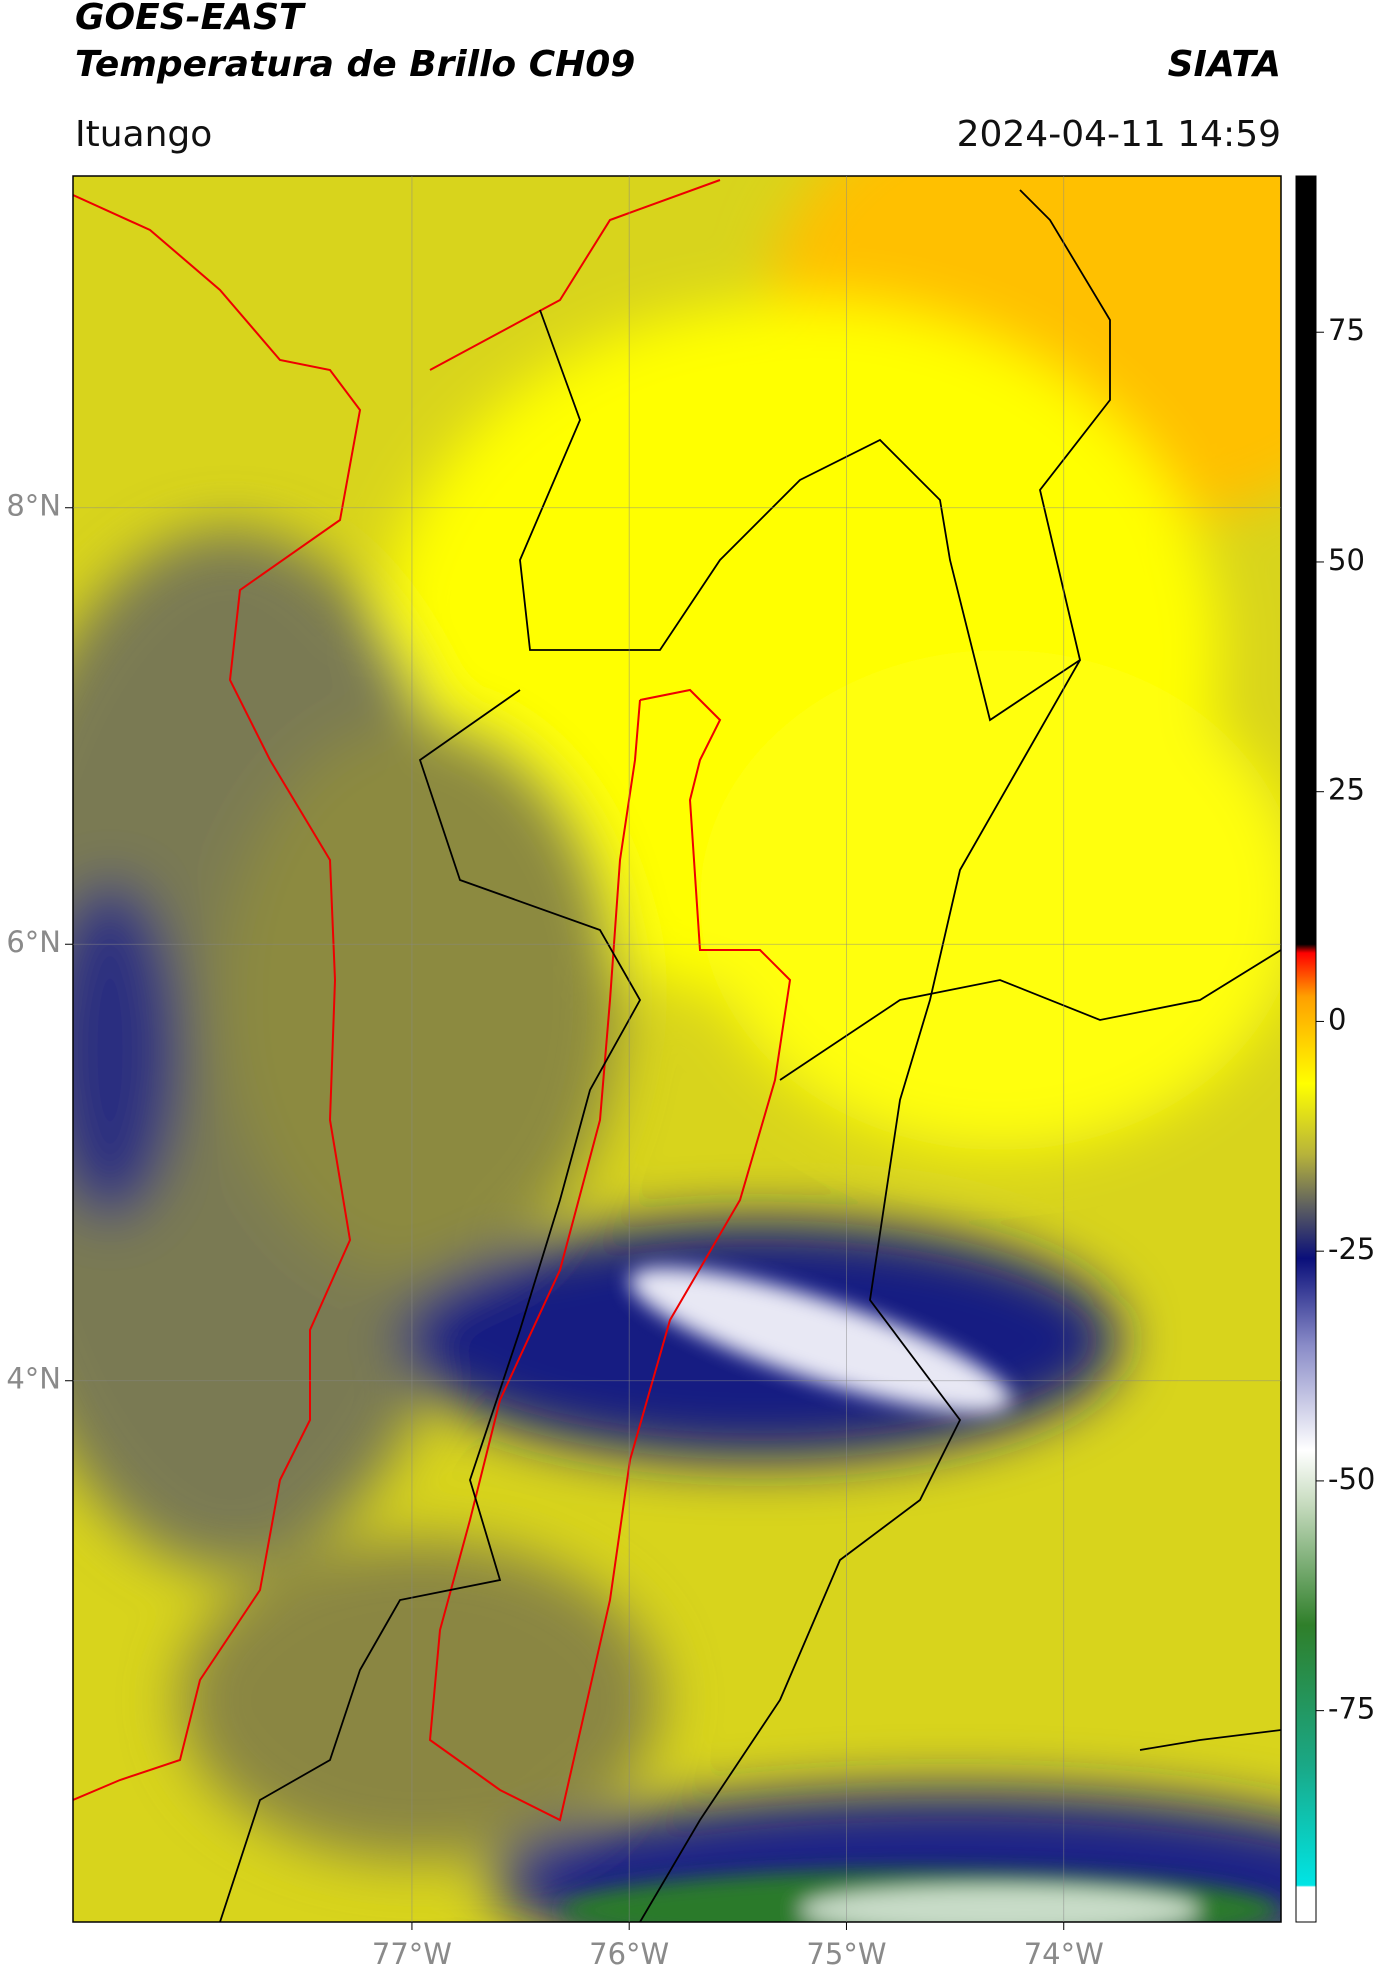 Image resolution: width=1384 pixels, height=1981 pixels. Describe the element at coordinates (1337, 1019) in the screenshot. I see `colorbar-tick-label: 0` at that location.